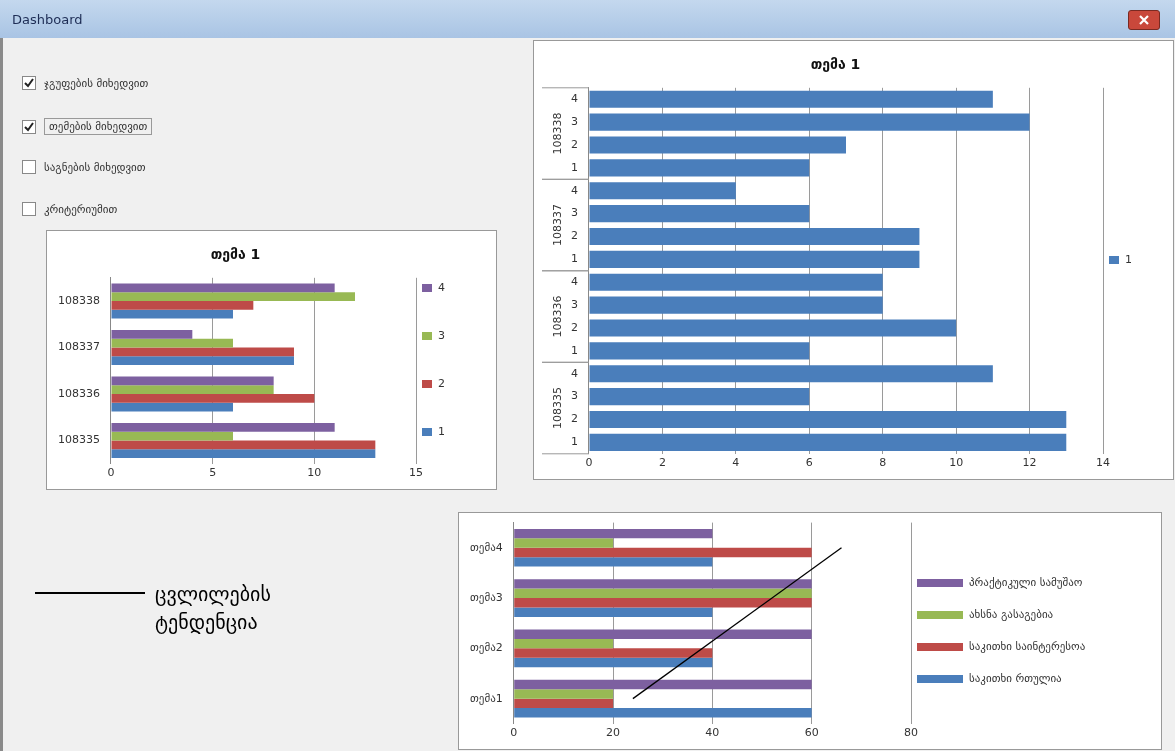 The width and height of the screenshot is (1175, 751). I want to click on legend-label: პრაქტიკული სამუშაო, so click(1026, 583).